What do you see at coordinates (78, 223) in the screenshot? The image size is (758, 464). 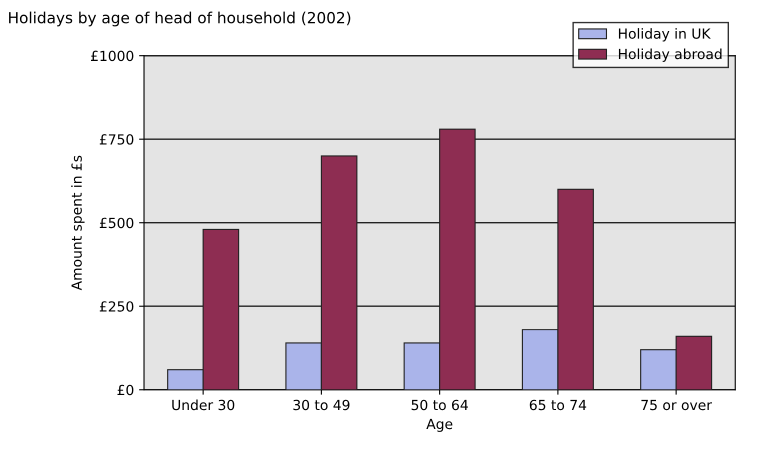 I see `y-axis-title: Amount spent in £s` at bounding box center [78, 223].